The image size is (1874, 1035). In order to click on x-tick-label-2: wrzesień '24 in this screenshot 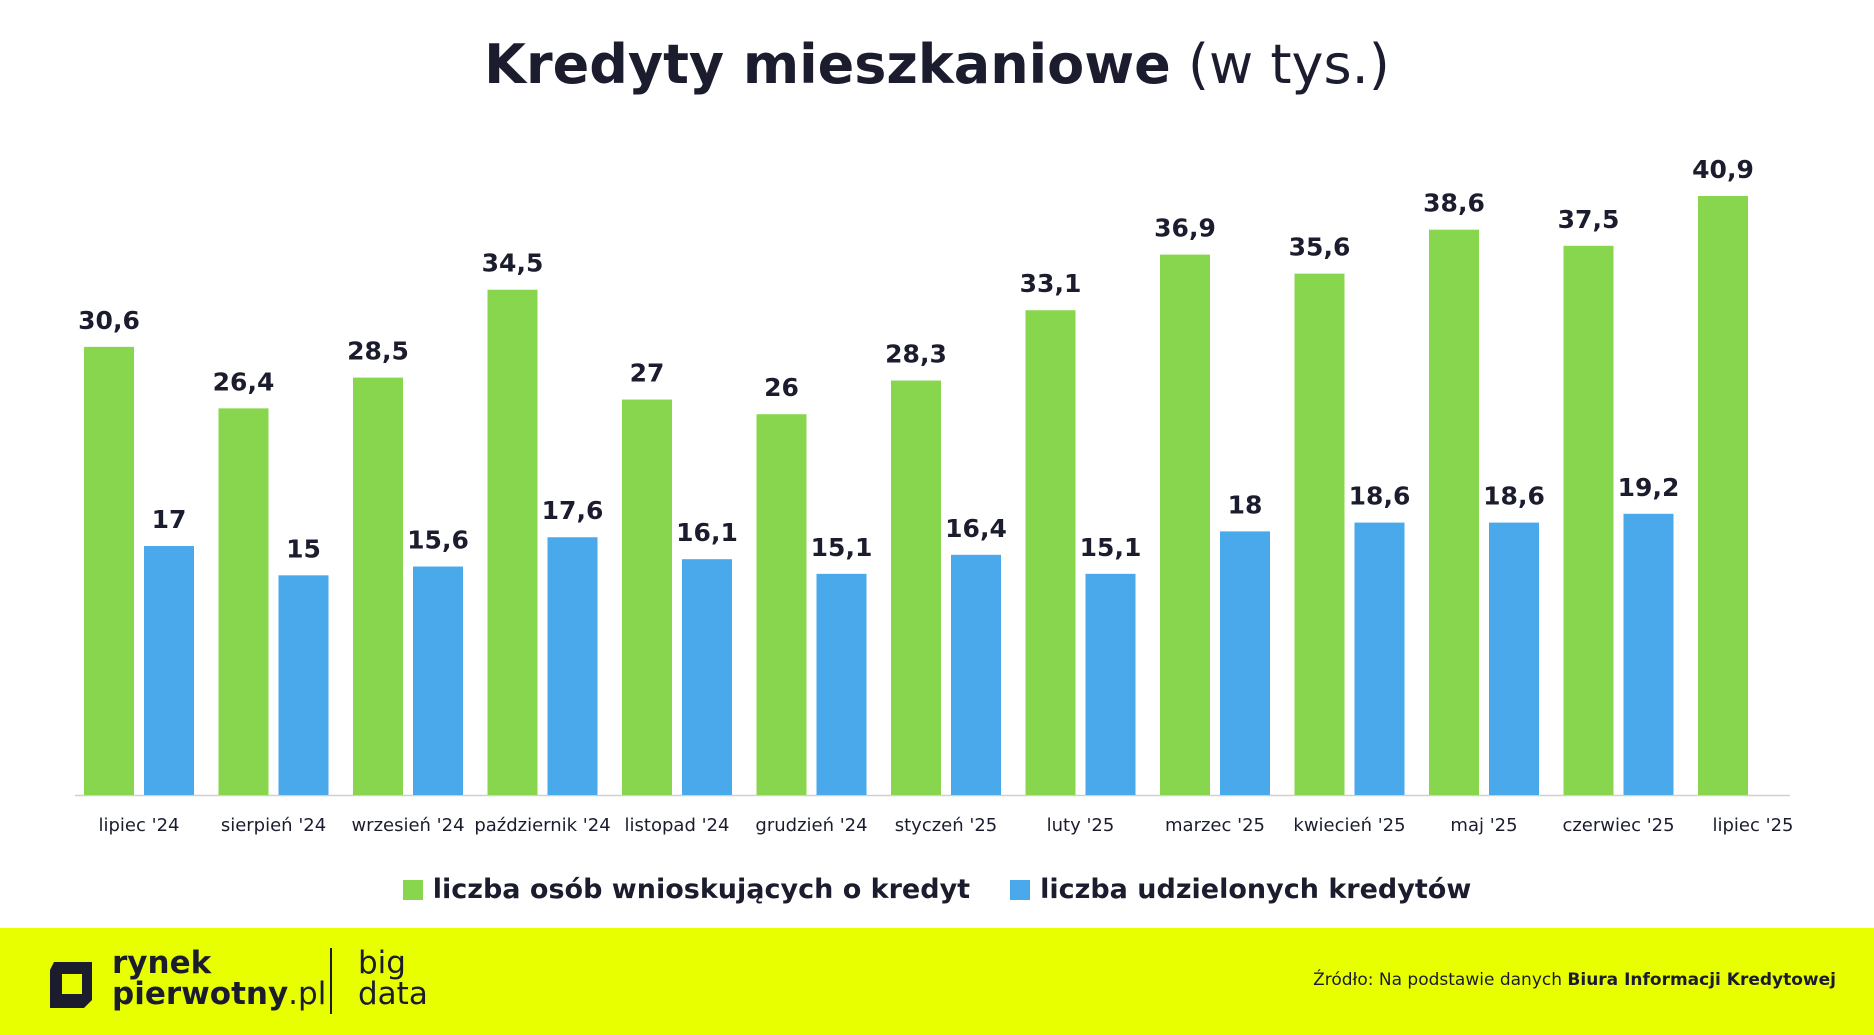, I will do `click(407, 825)`.